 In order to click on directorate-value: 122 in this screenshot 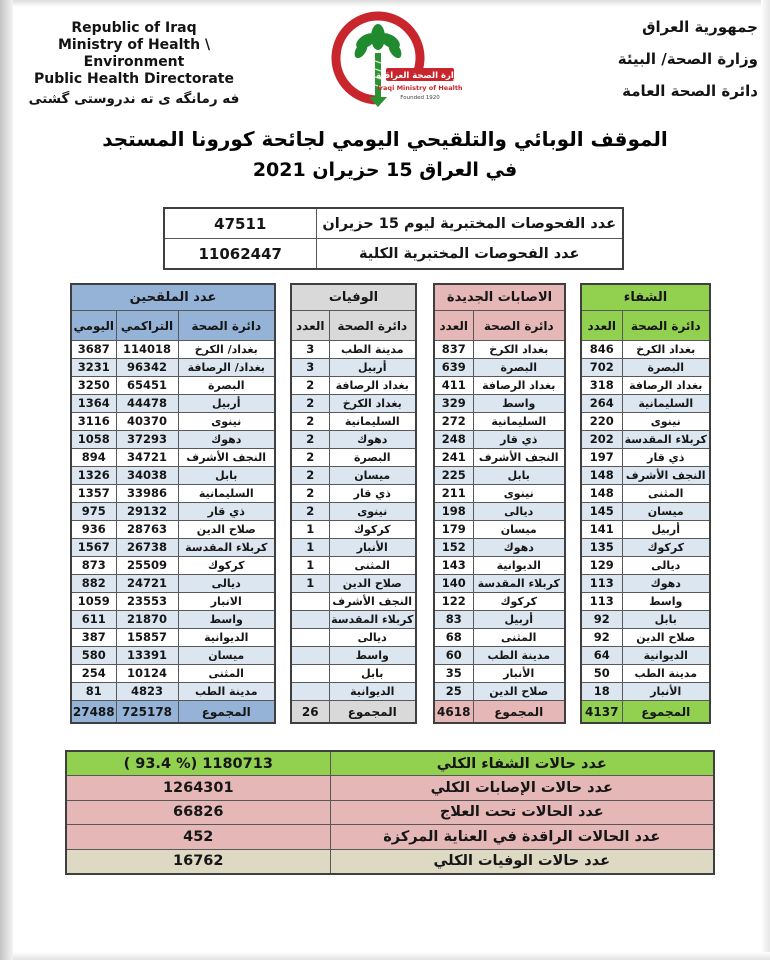, I will do `click(453, 601)`.